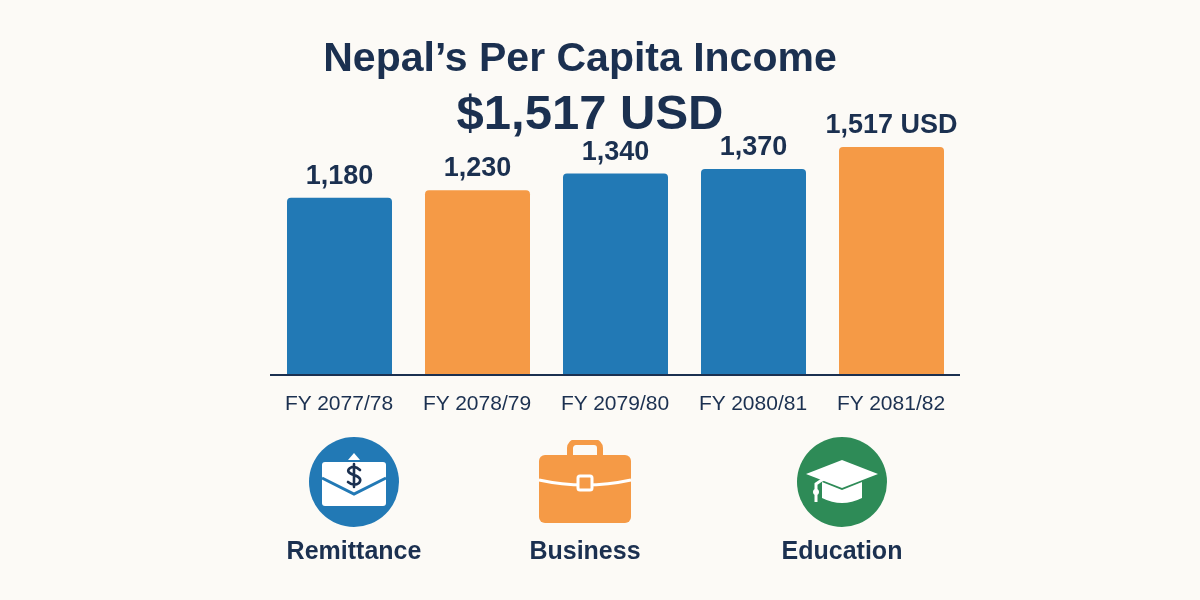 This screenshot has height=600, width=1200. Describe the element at coordinates (354, 550) in the screenshot. I see `text: Remittance` at that location.